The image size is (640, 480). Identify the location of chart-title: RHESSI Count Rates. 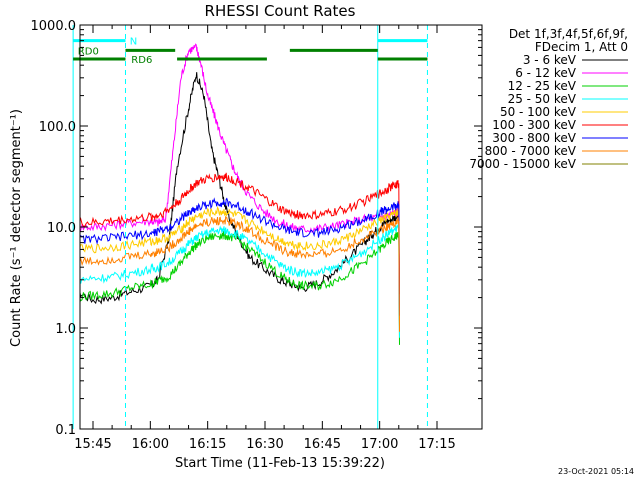
(280, 11).